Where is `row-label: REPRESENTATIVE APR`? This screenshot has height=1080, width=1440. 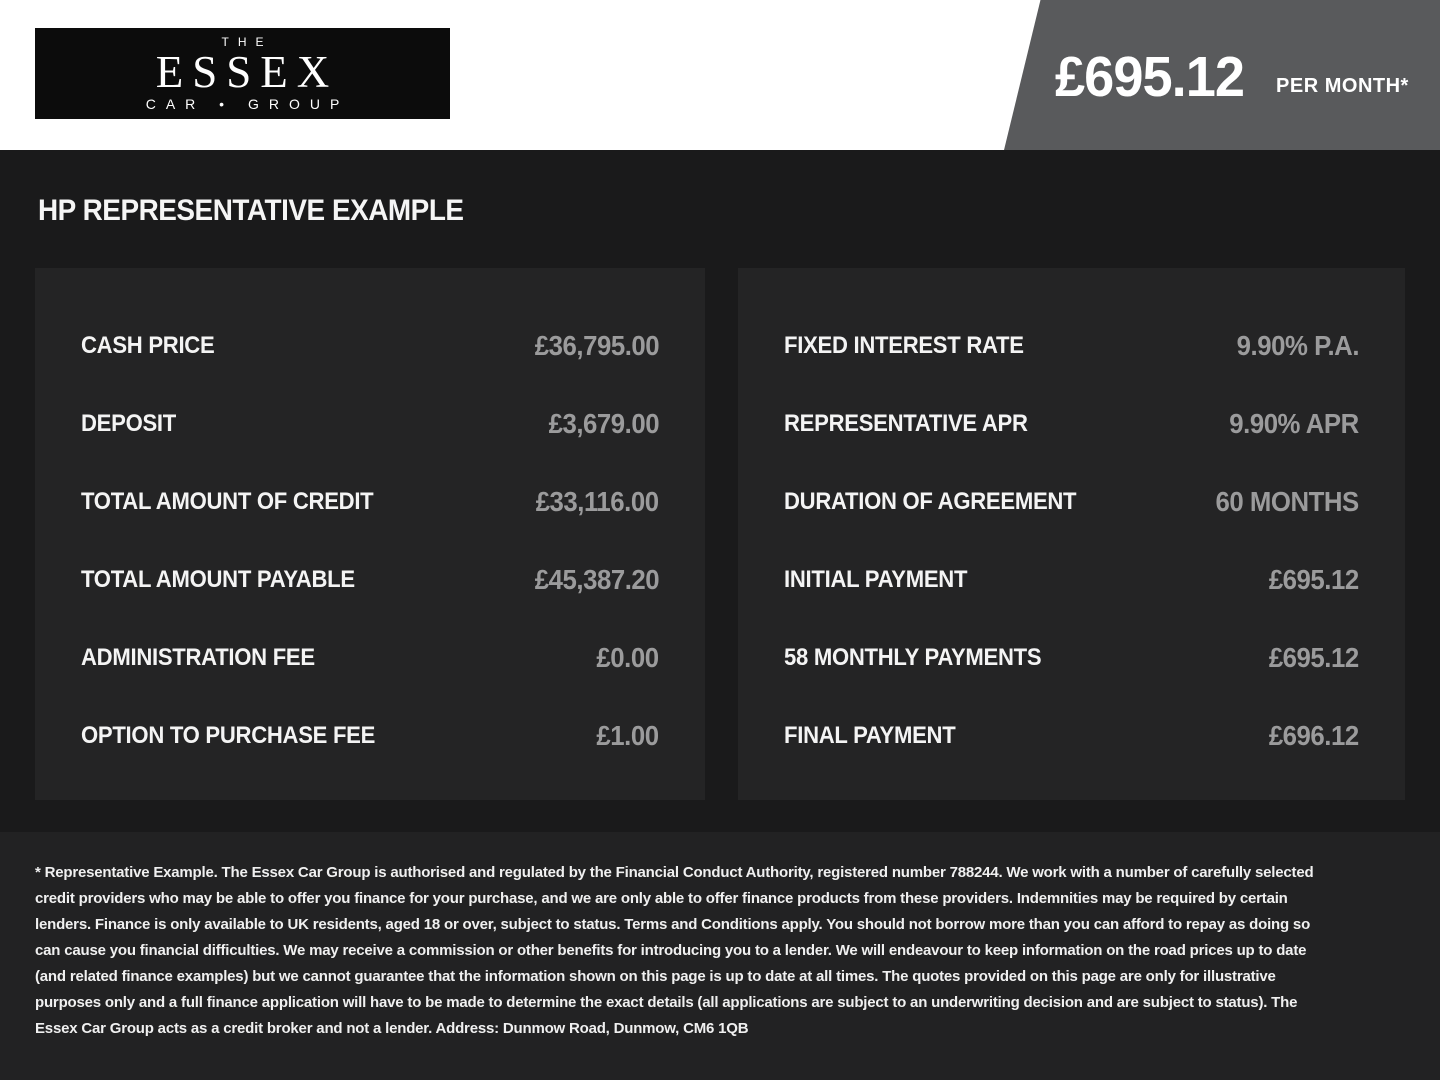 row-label: REPRESENTATIVE APR is located at coordinates (906, 423).